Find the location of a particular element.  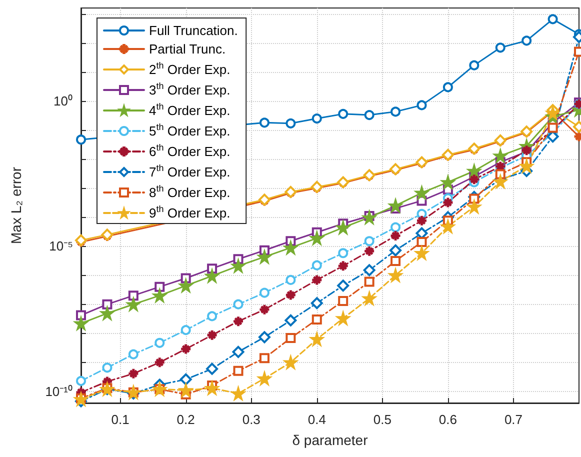

x-tick-label: 0.7 is located at coordinates (513, 419).